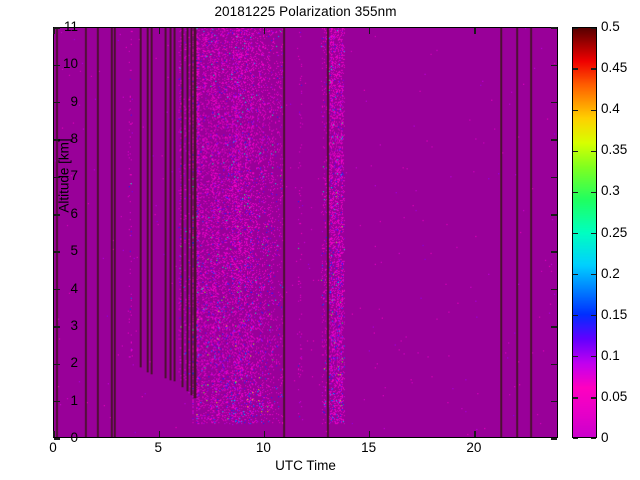  I want to click on colorbar-tick-label: 0.5, so click(610, 26).